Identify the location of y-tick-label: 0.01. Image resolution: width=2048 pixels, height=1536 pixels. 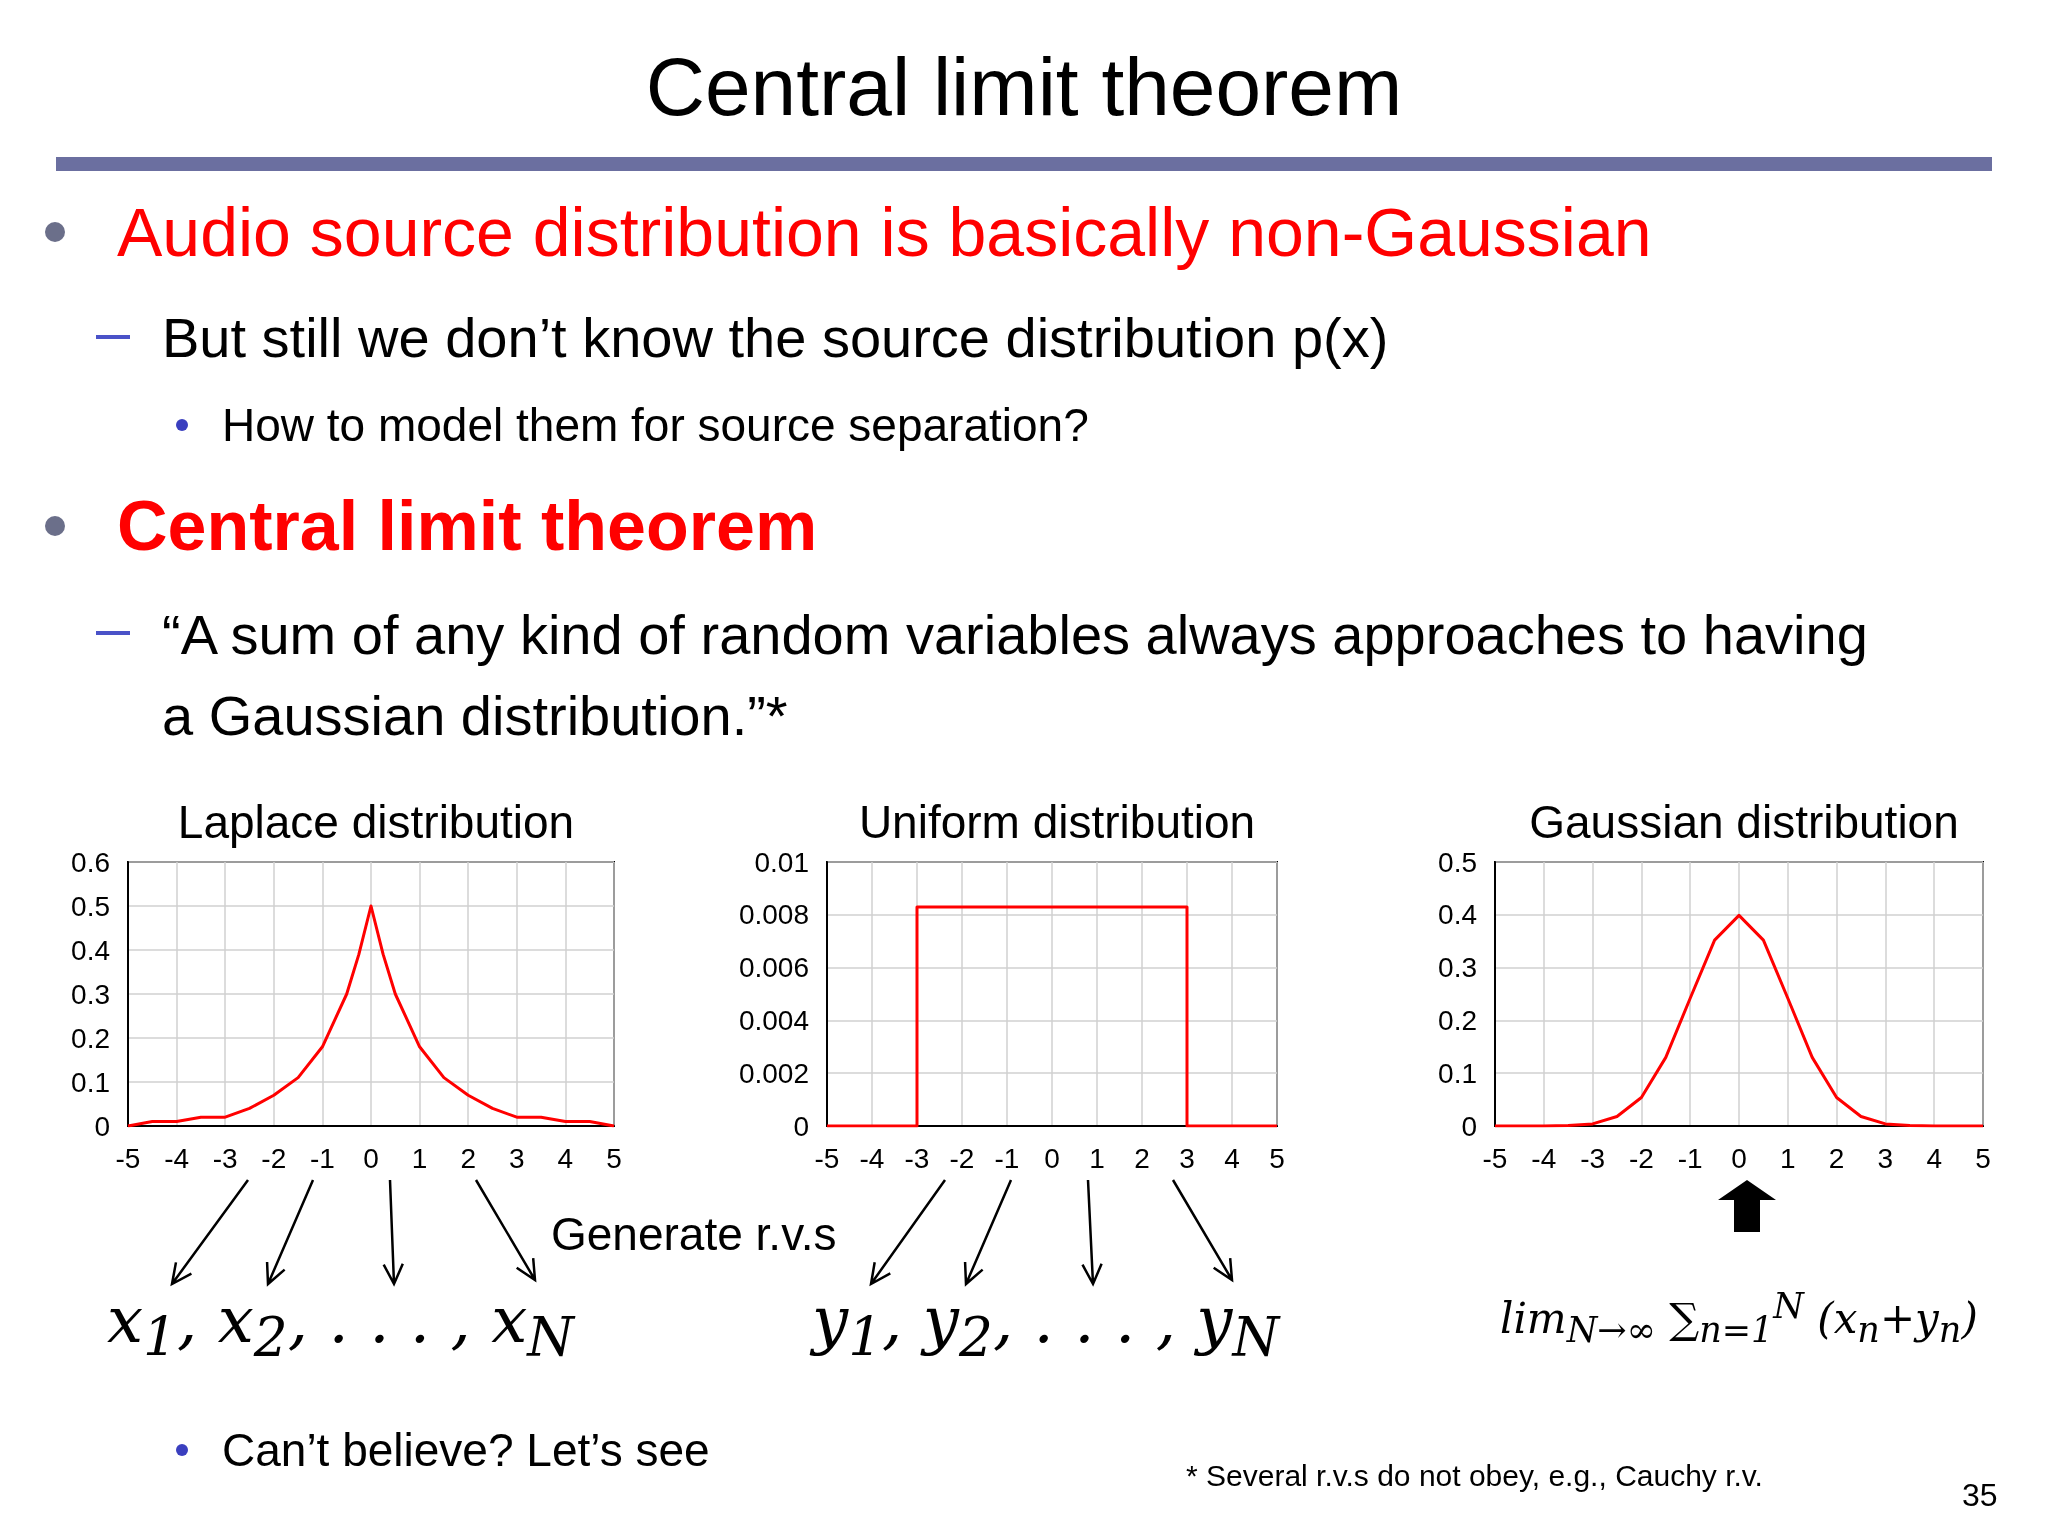
(781, 862).